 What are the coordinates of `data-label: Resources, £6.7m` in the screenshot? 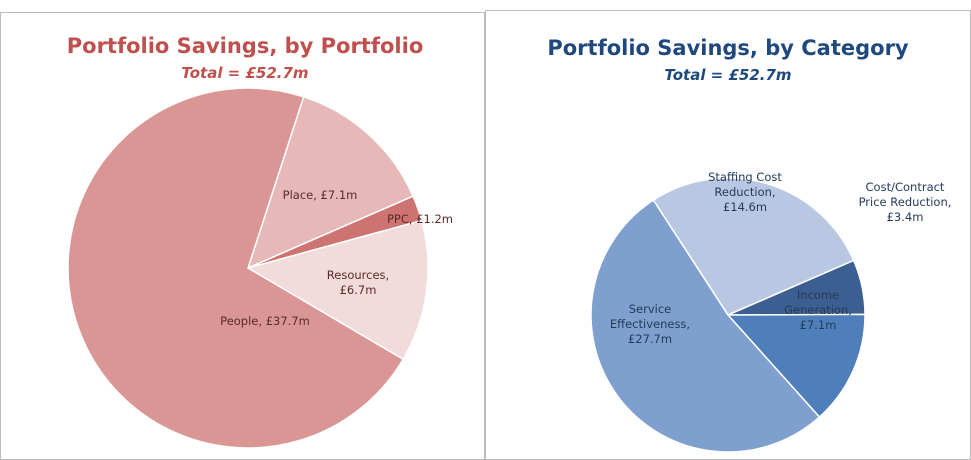 It's located at (358, 282).